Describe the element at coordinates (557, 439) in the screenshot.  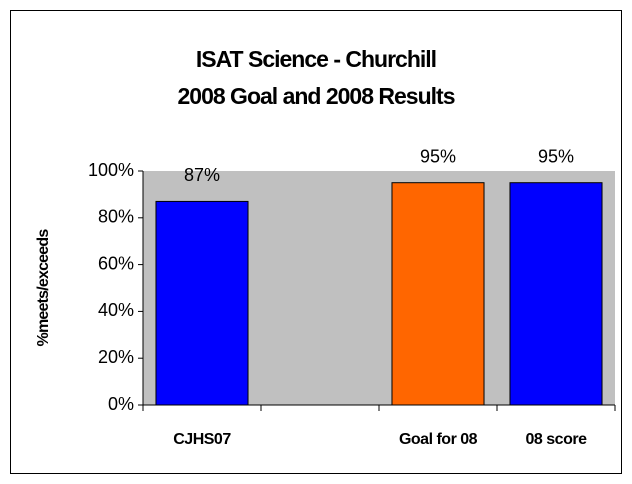
I see `x-tick-label: 08 score` at that location.